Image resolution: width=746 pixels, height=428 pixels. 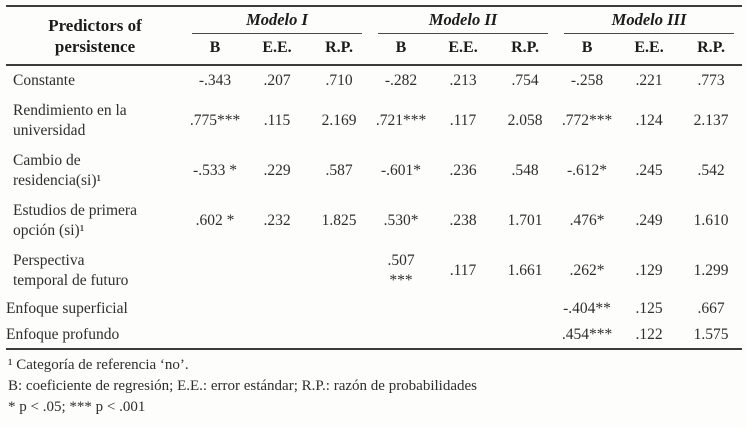 What do you see at coordinates (67, 308) in the screenshot?
I see `row-label: Enfoque superficial` at bounding box center [67, 308].